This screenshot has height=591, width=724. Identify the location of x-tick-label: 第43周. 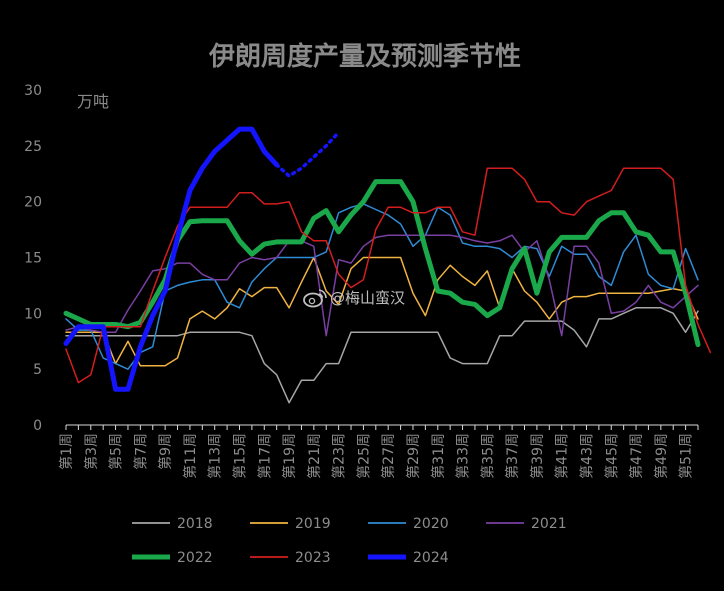
(586, 456).